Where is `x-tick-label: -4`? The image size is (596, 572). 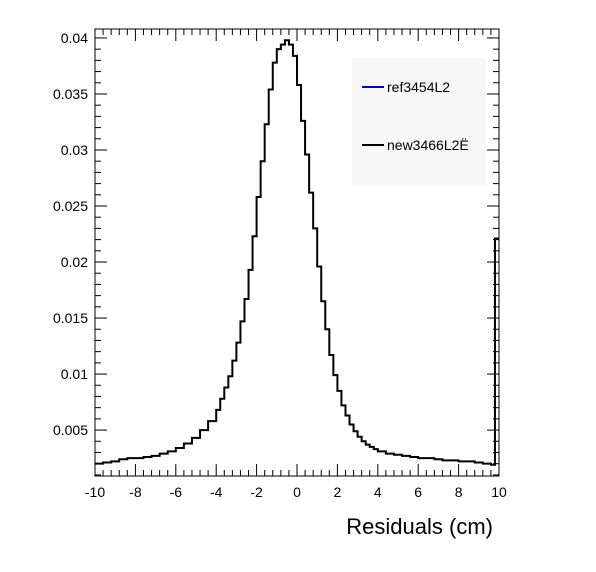 x-tick-label: -4 is located at coordinates (216, 492).